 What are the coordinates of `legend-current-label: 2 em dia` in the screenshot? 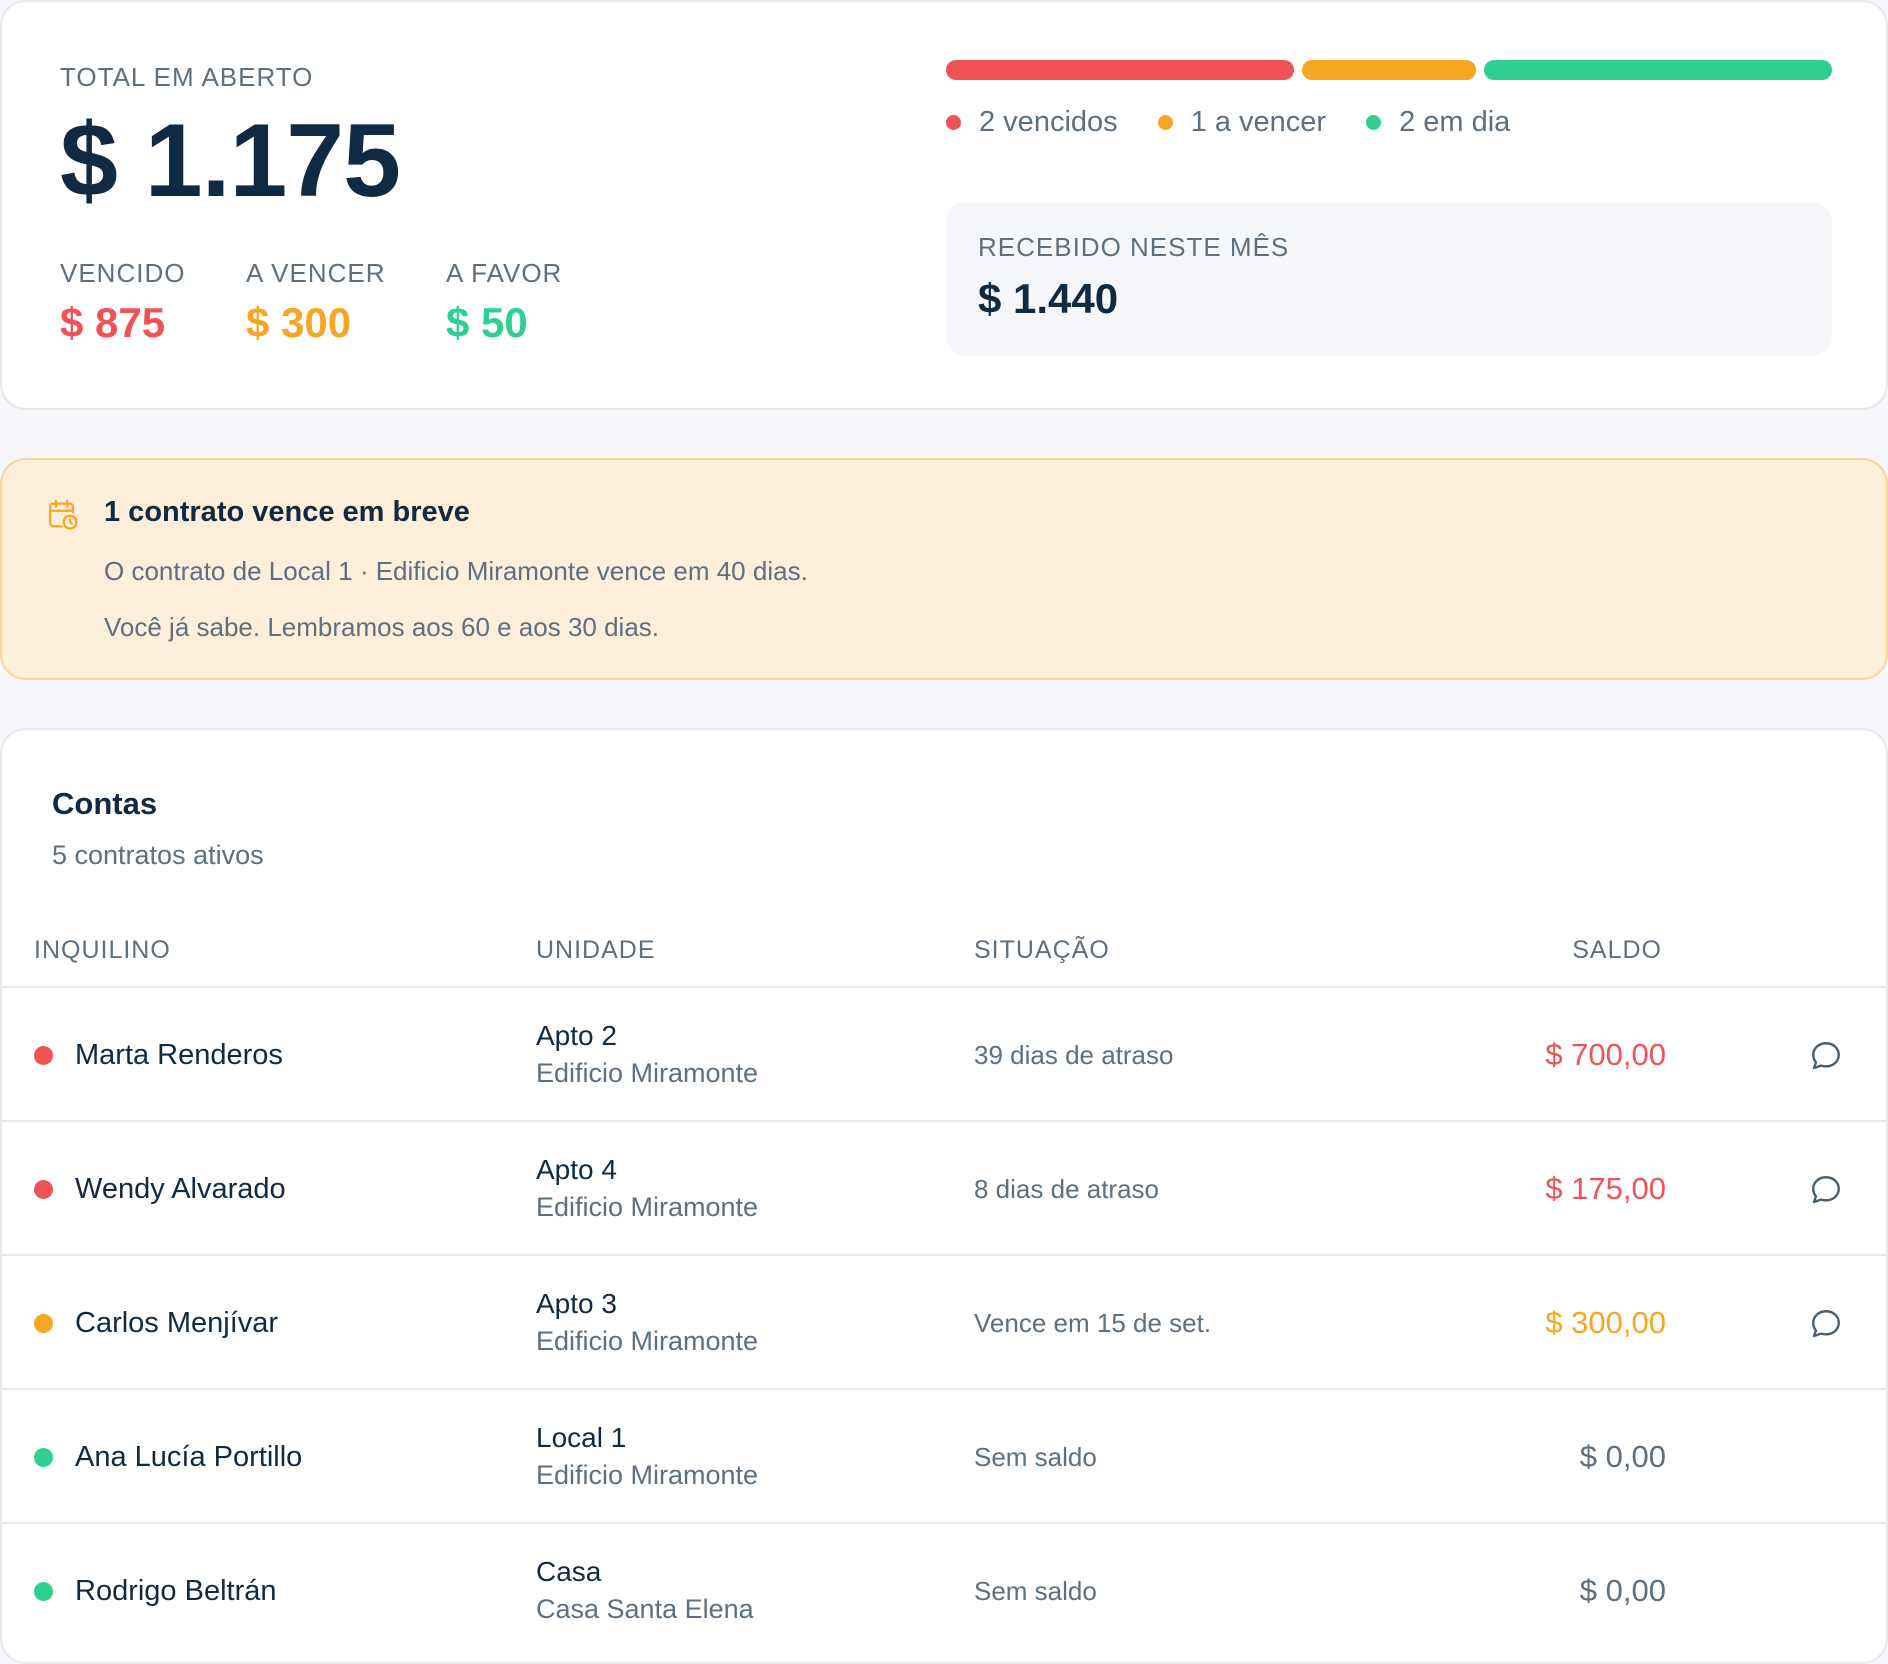 It's located at (1455, 122).